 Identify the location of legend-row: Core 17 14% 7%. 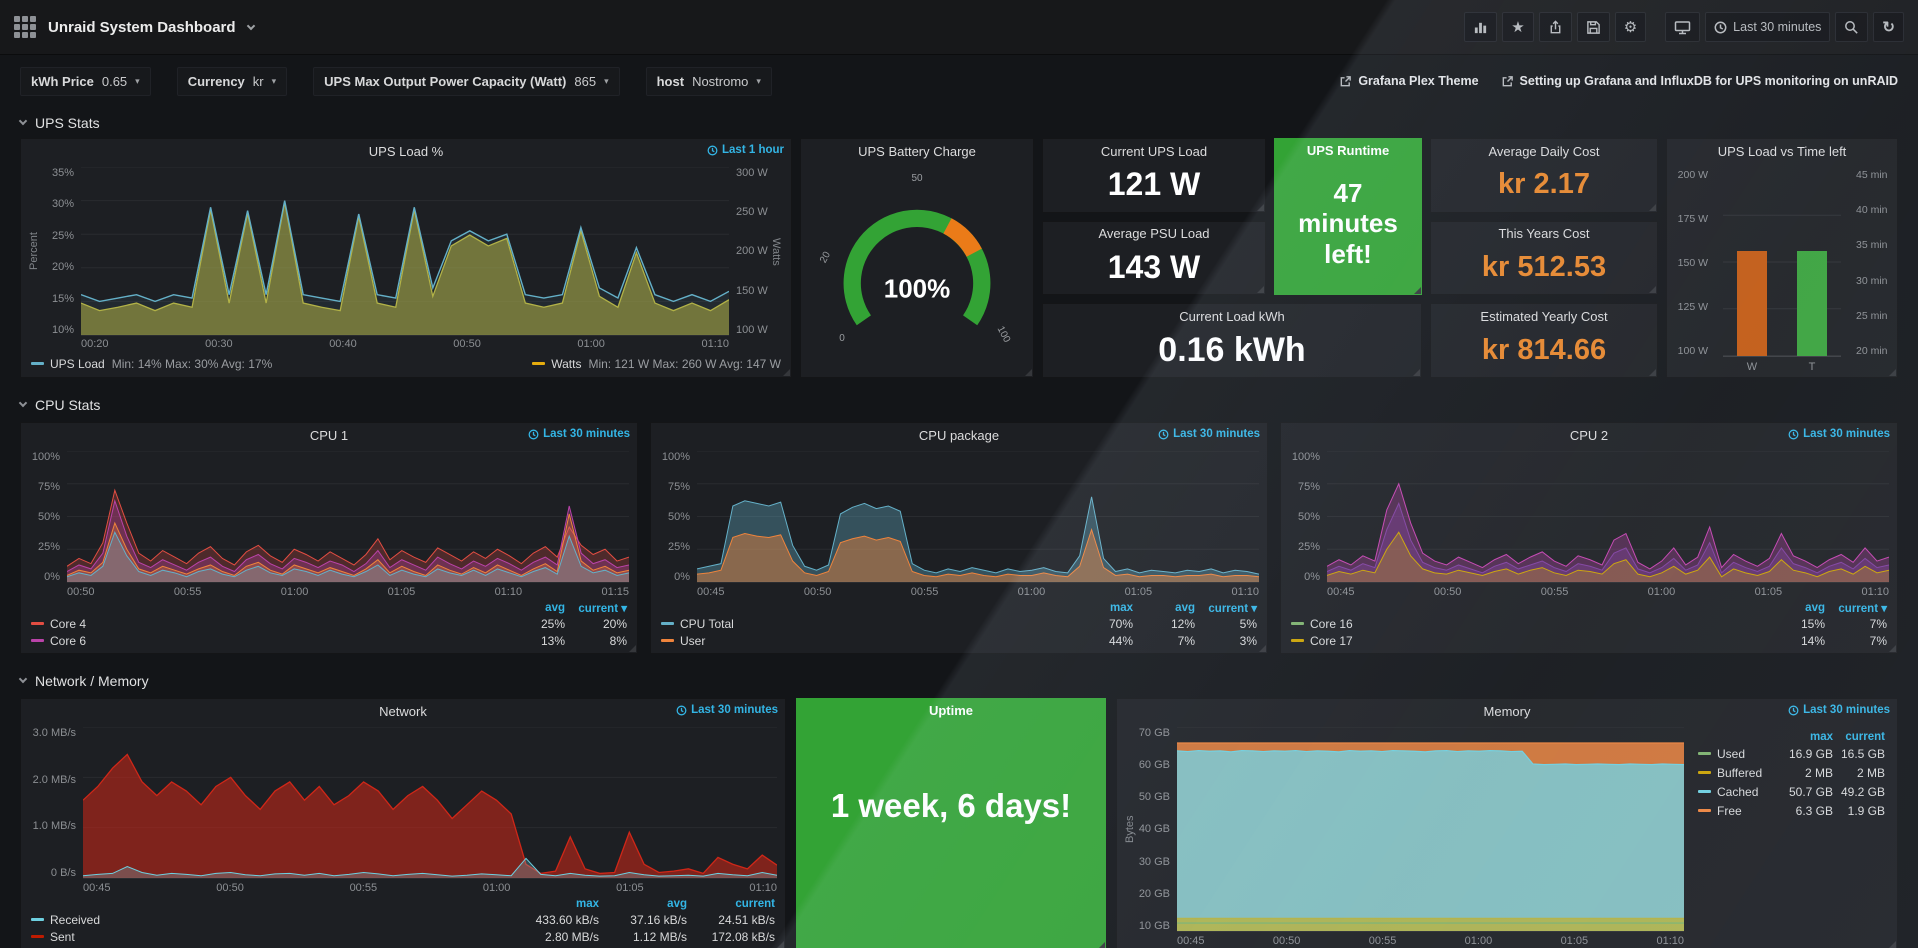
(1589, 640).